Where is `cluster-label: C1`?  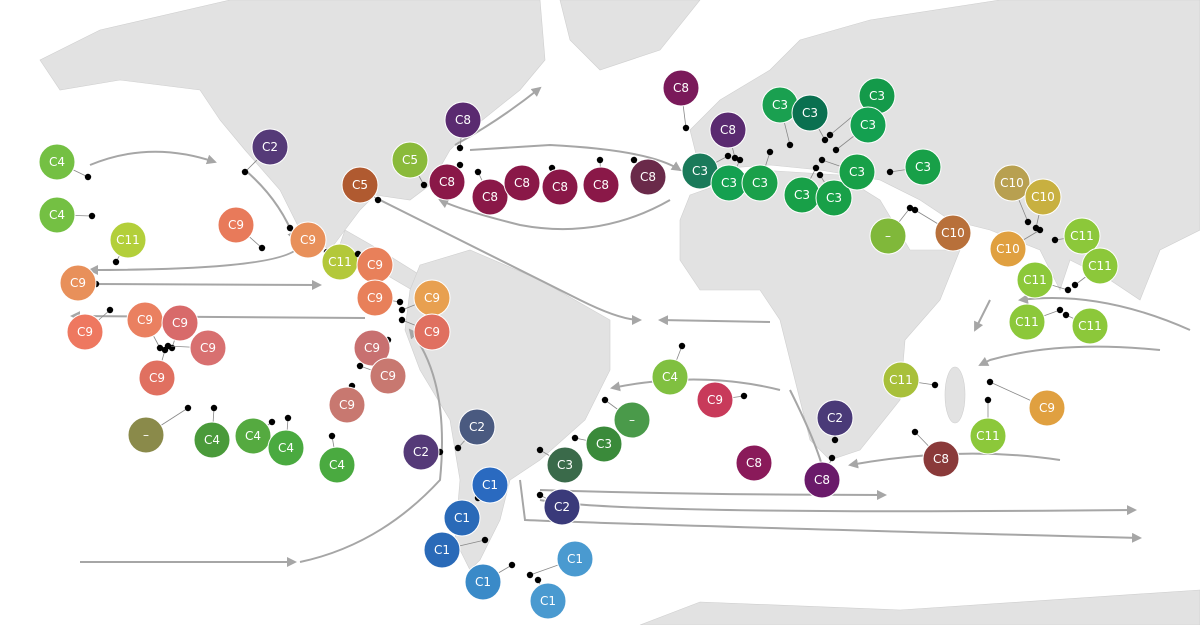
cluster-label: C1 is located at coordinates (575, 559).